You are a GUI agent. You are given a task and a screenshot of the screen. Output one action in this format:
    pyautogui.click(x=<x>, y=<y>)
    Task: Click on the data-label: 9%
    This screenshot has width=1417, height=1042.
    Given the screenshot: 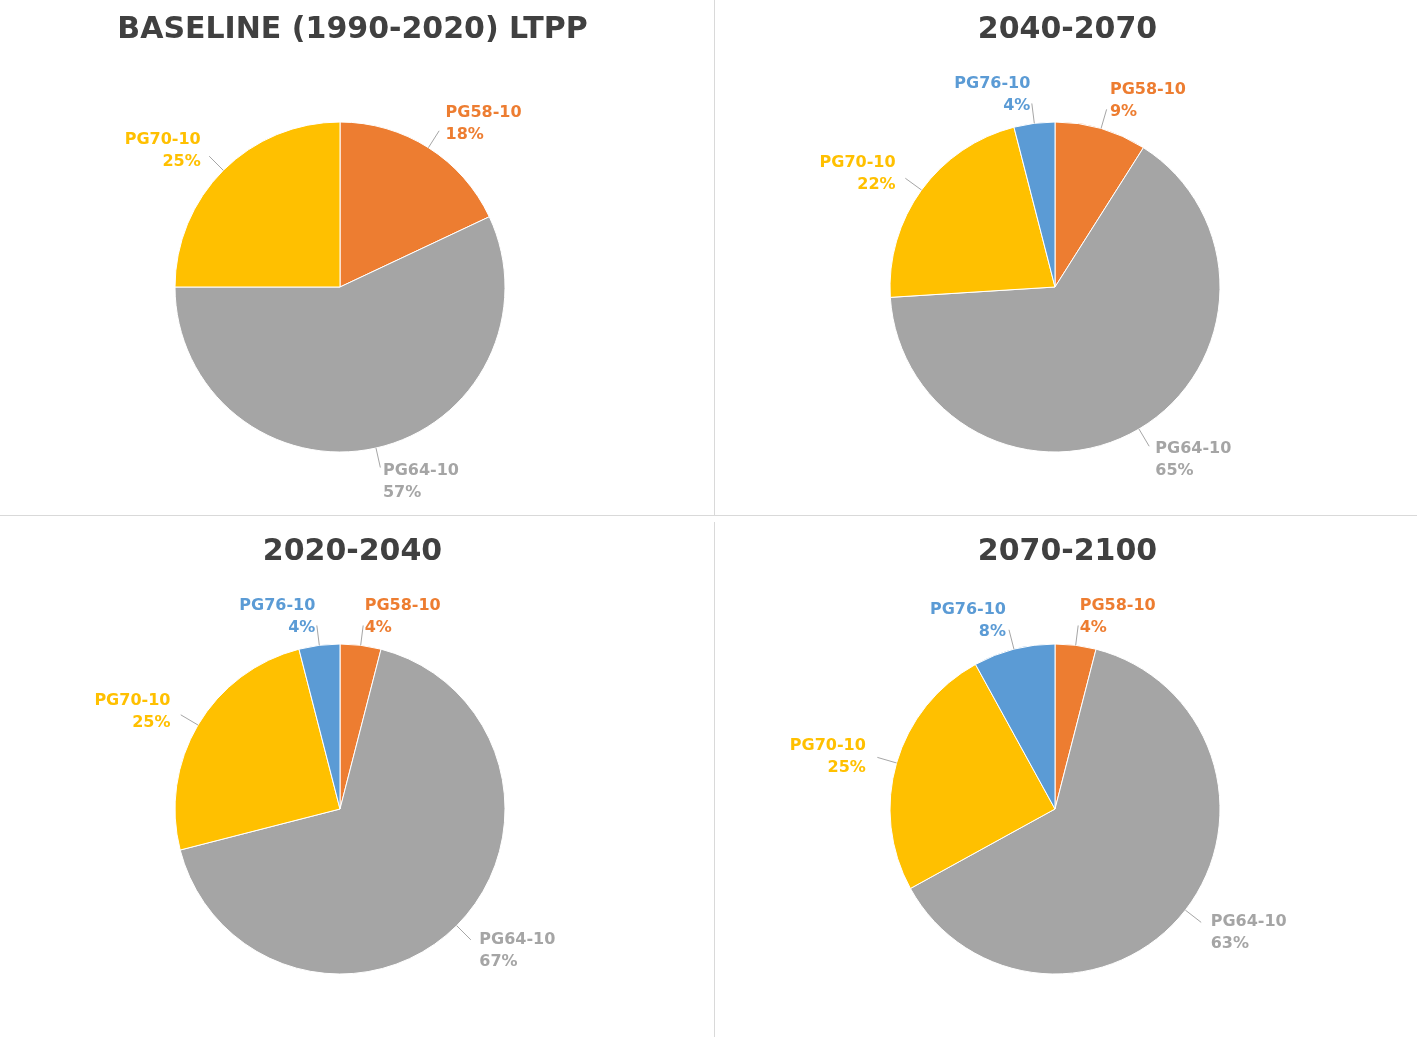 What is the action you would take?
    pyautogui.click(x=1123, y=110)
    